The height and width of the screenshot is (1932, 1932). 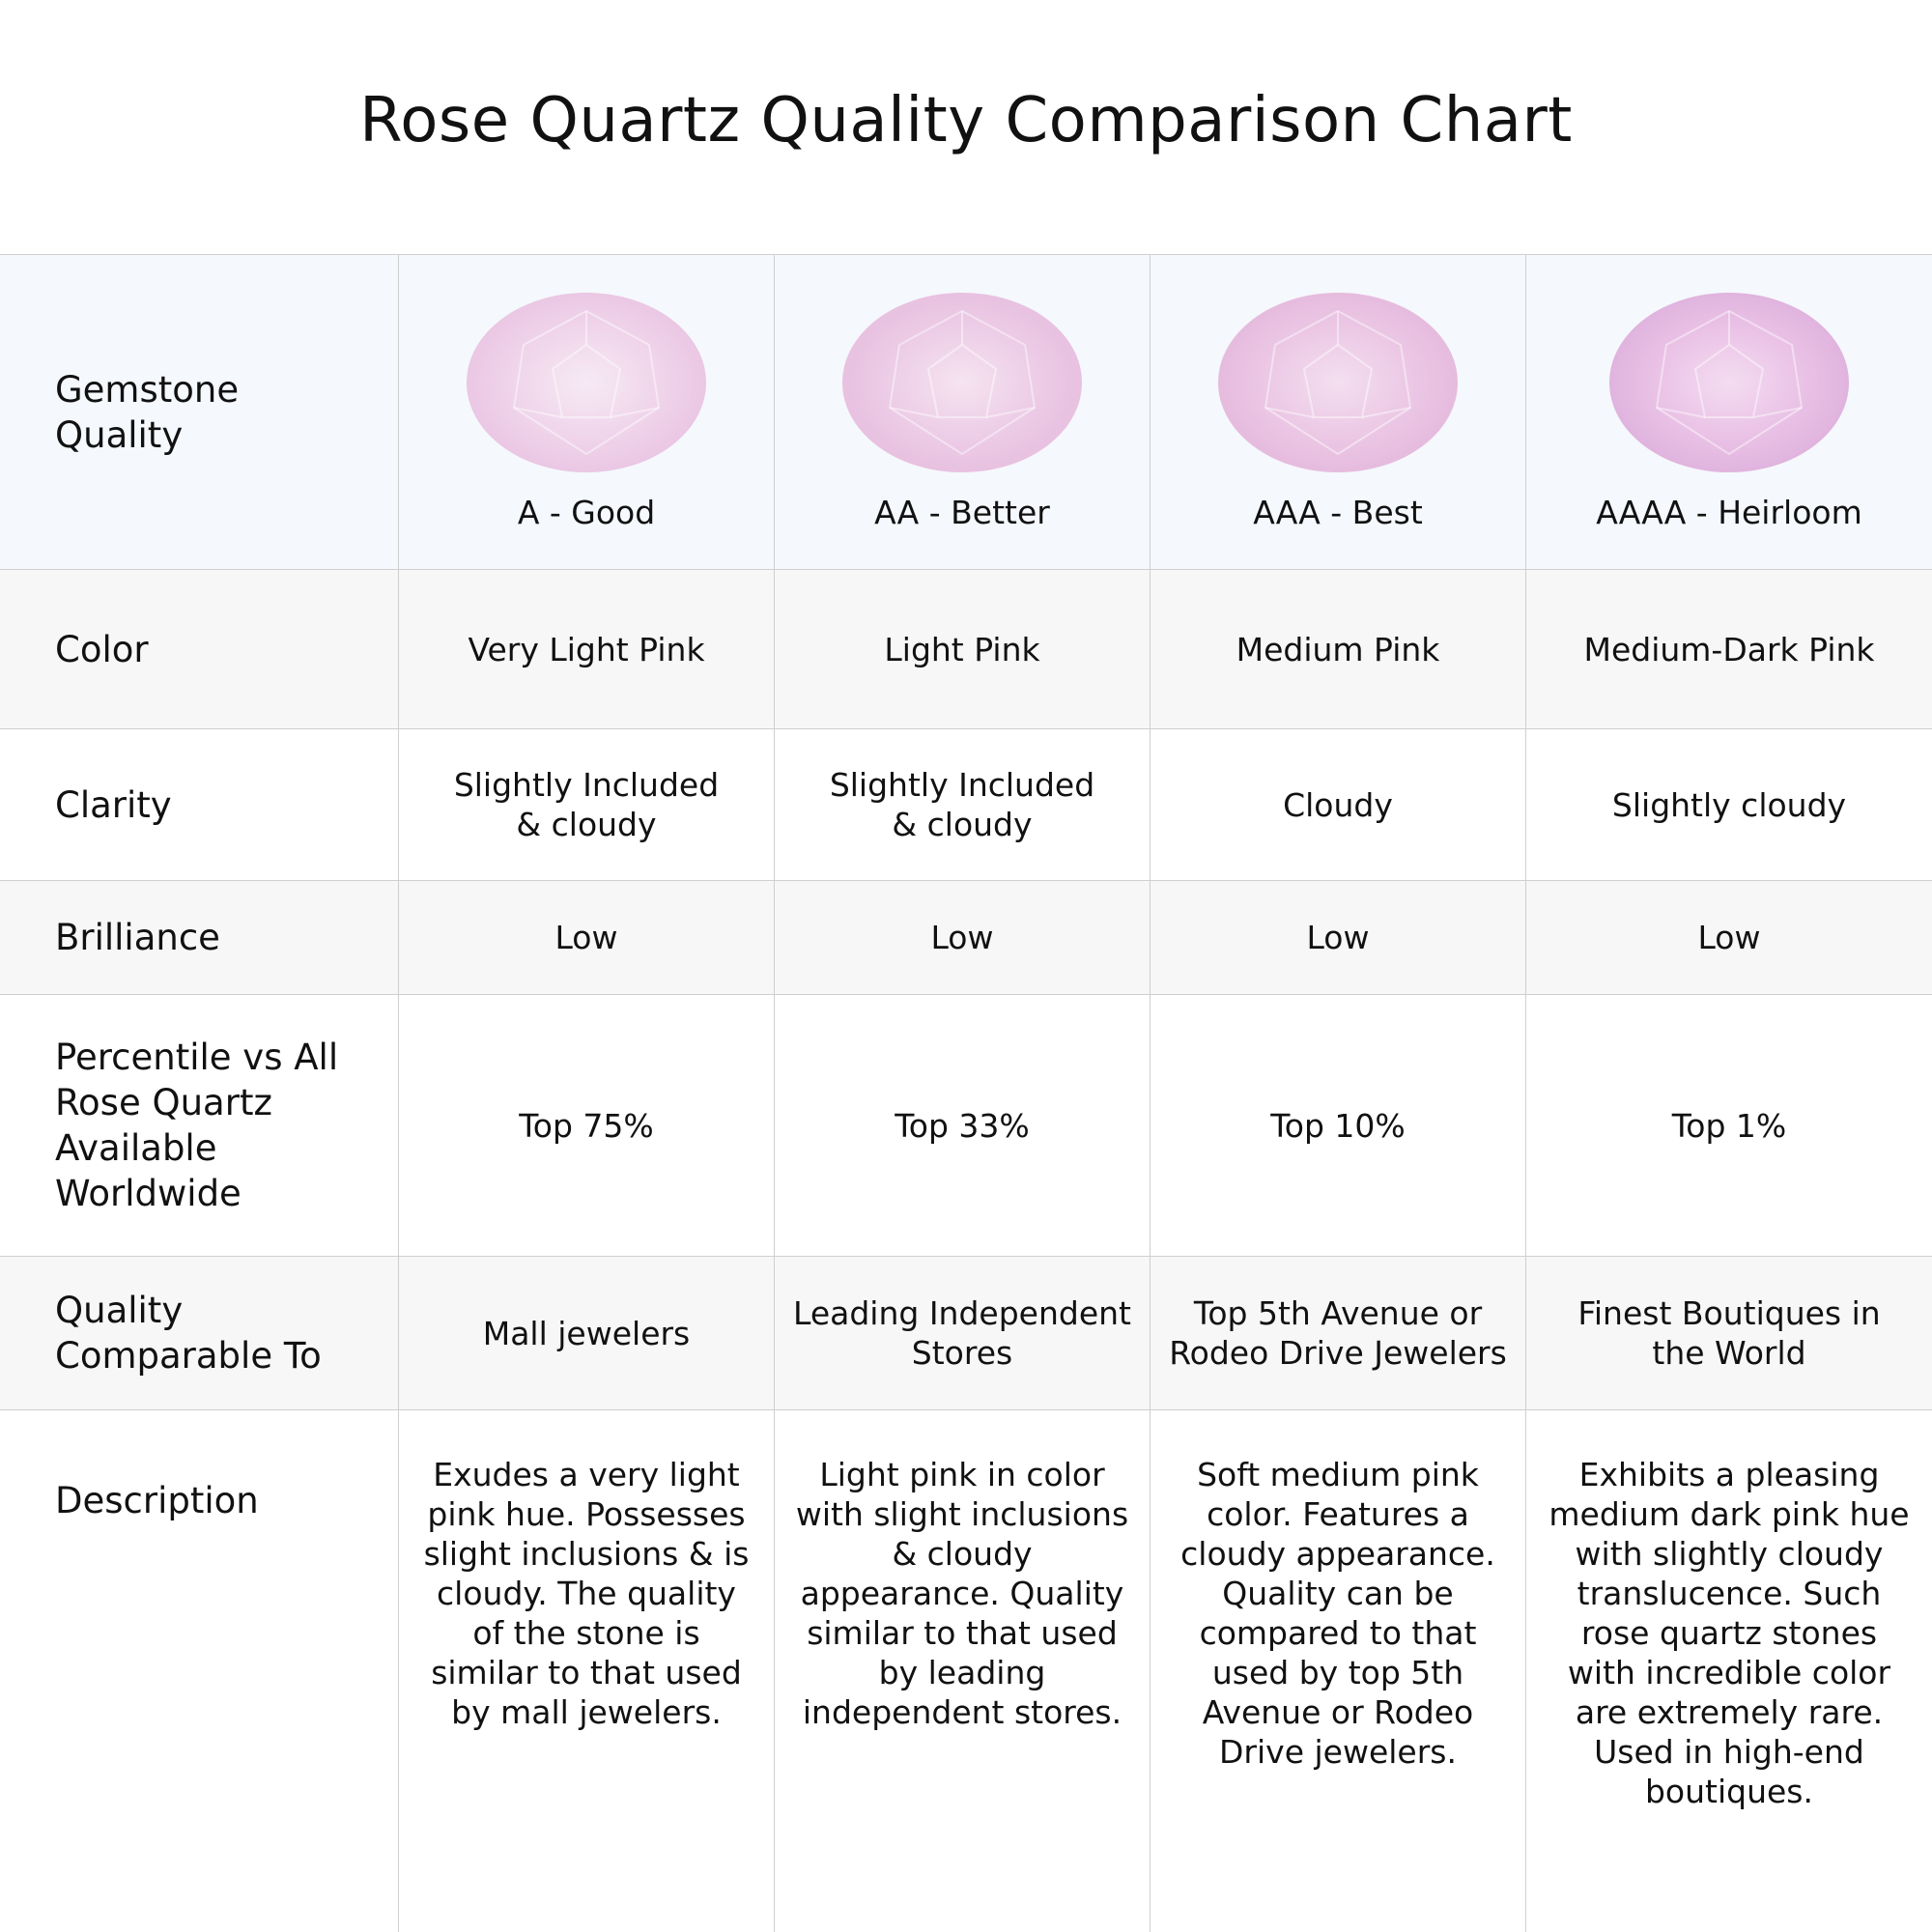 What do you see at coordinates (199, 937) in the screenshot?
I see `row-label: Brilliance` at bounding box center [199, 937].